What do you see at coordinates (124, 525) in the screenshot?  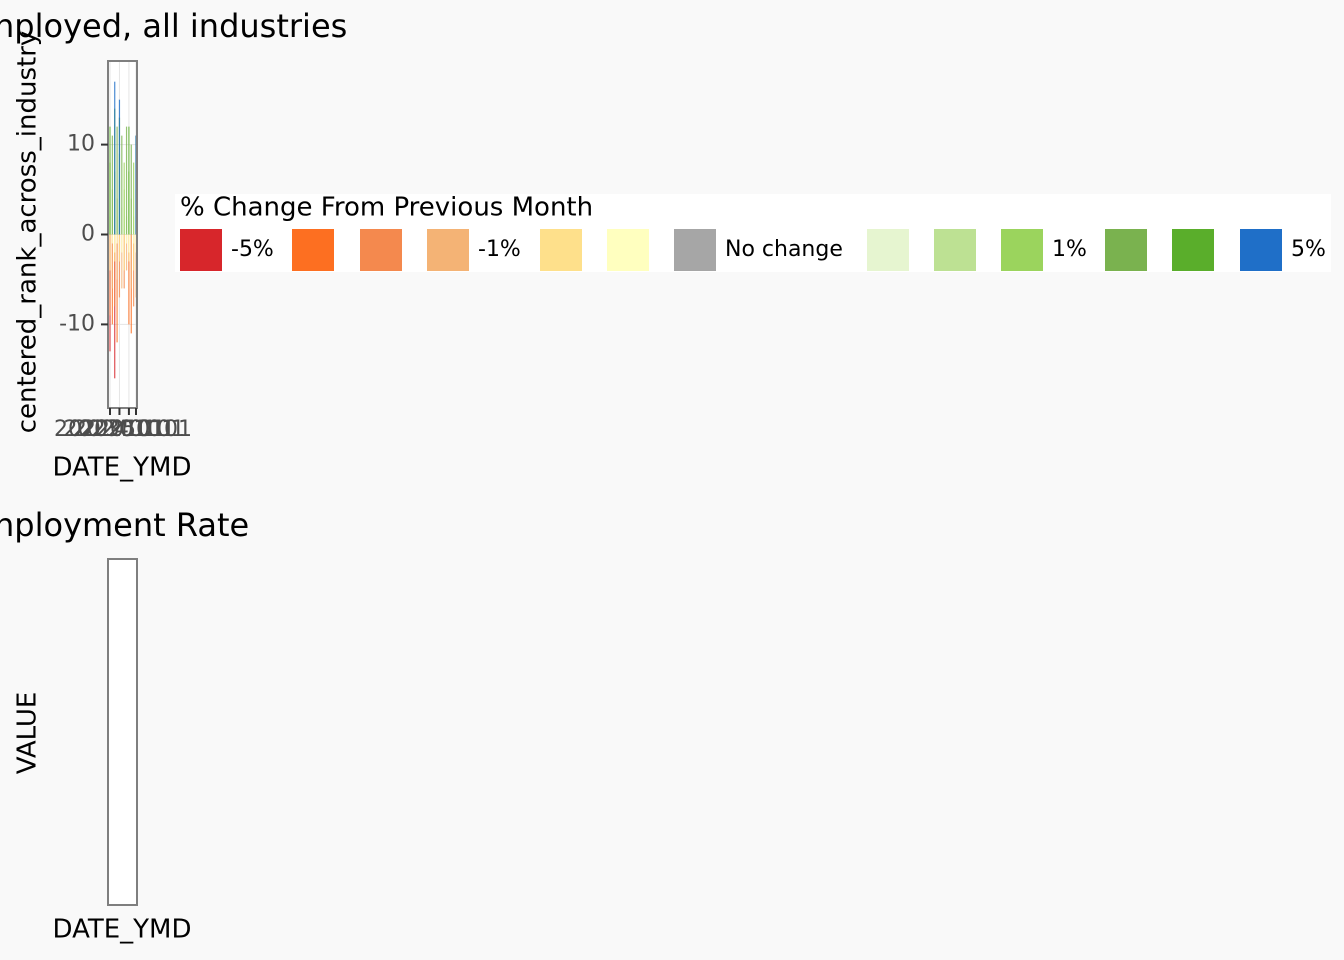 I see `chart-title: nployment Rate` at bounding box center [124, 525].